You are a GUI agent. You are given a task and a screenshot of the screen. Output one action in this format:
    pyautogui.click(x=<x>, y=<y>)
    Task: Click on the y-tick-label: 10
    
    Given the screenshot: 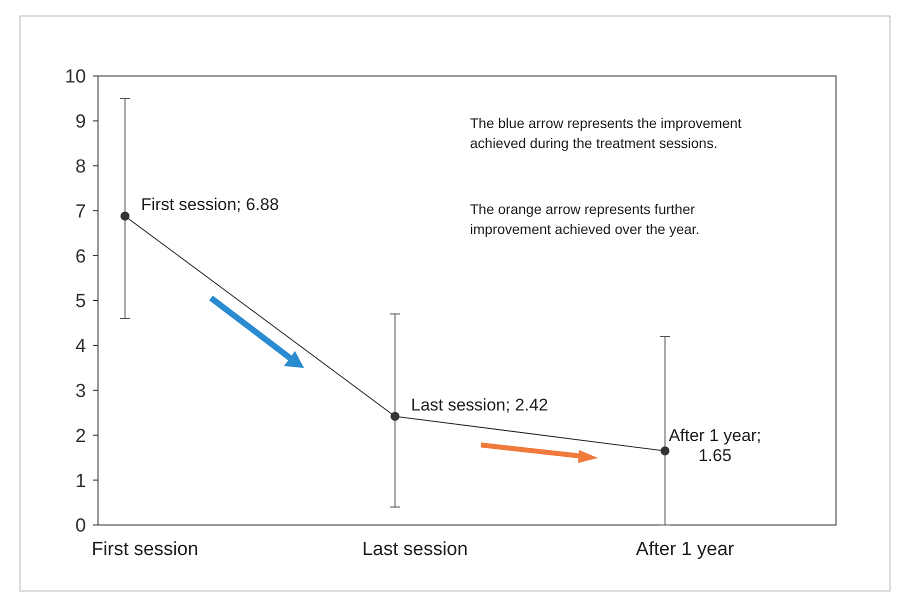 What is the action you would take?
    pyautogui.click(x=75, y=77)
    